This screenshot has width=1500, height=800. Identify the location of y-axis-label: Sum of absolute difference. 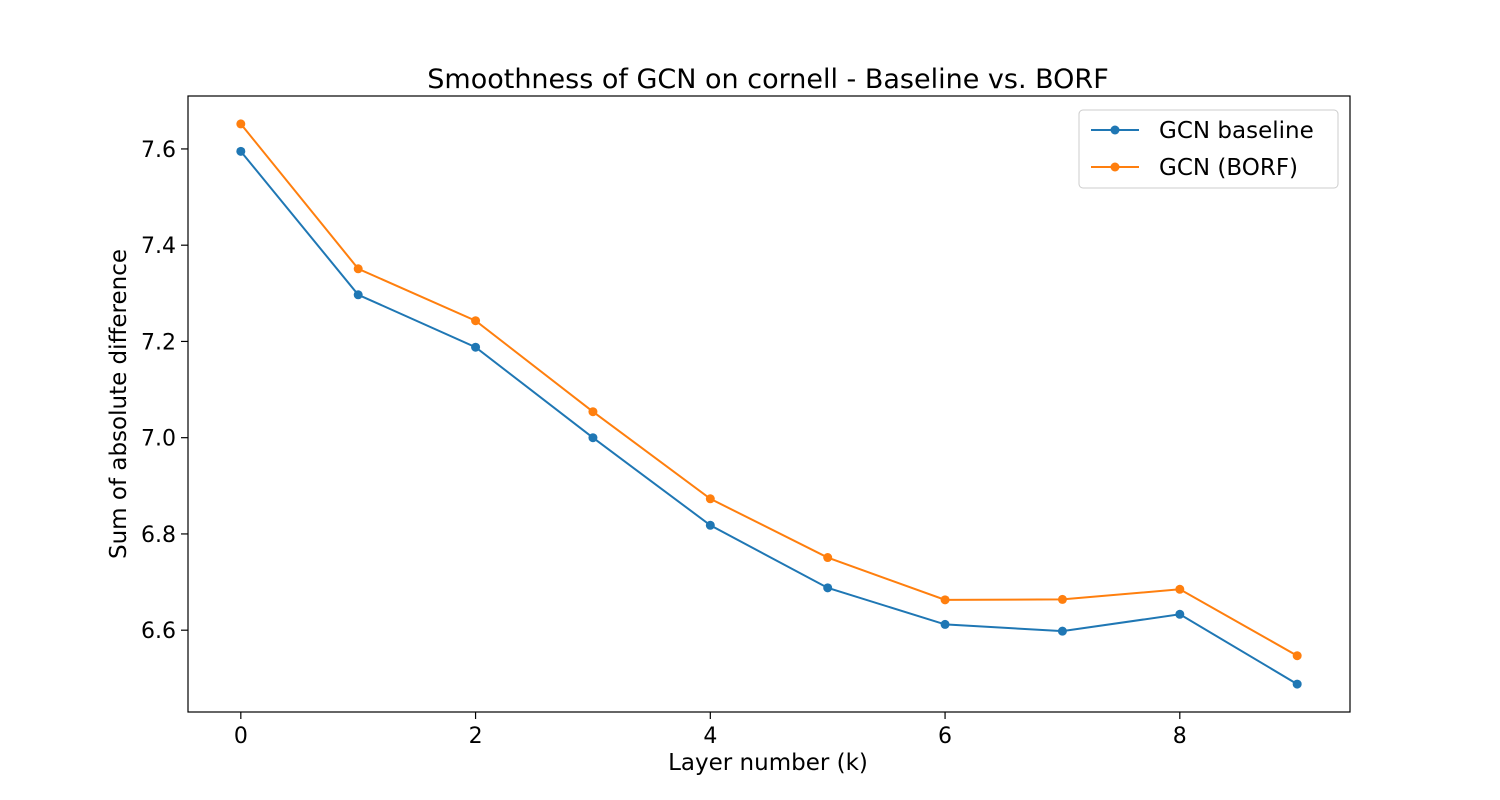
(119, 404).